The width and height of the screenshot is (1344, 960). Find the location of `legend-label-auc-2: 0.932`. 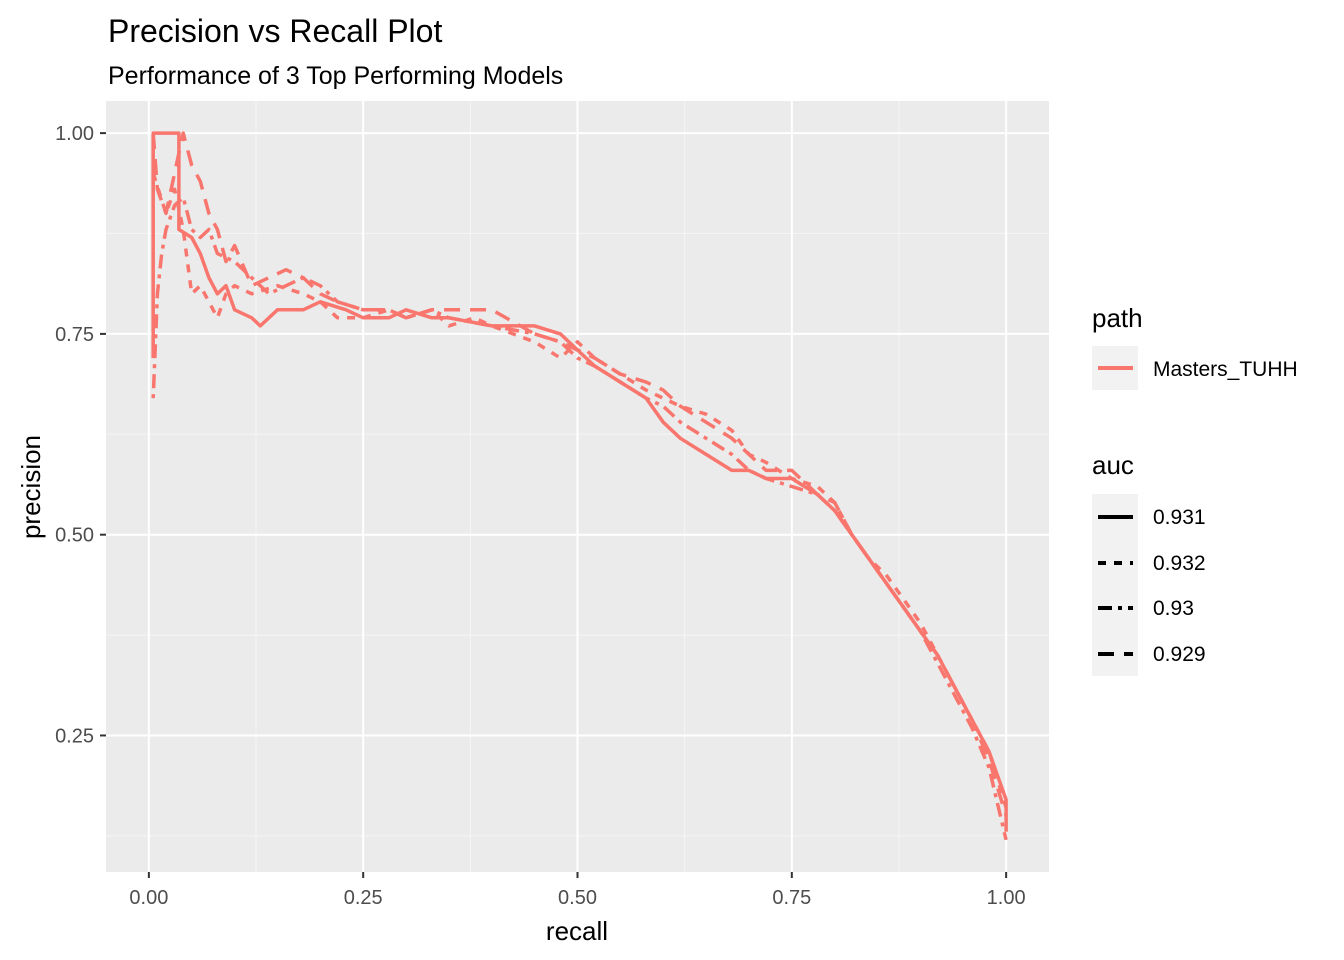

legend-label-auc-2: 0.932 is located at coordinates (1179, 563).